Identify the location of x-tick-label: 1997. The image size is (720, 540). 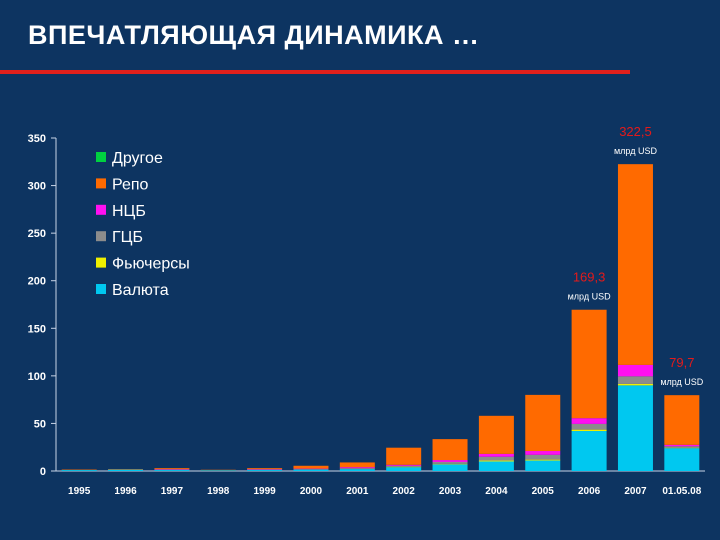
(172, 491).